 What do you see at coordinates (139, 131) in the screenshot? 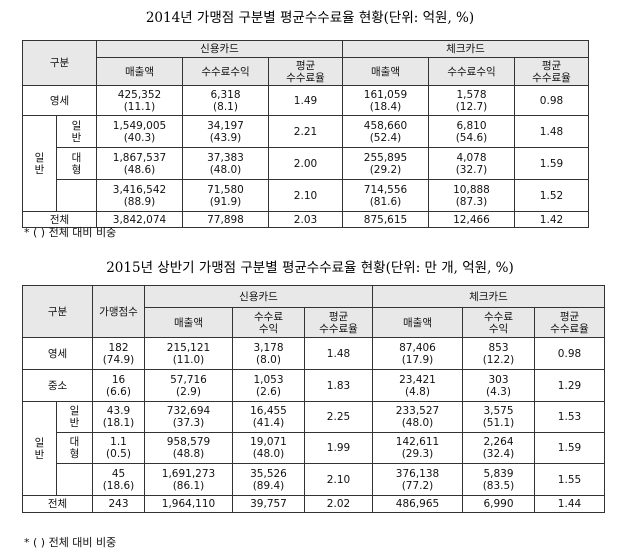
I see `cell: 1,549,005 (40.3)` at bounding box center [139, 131].